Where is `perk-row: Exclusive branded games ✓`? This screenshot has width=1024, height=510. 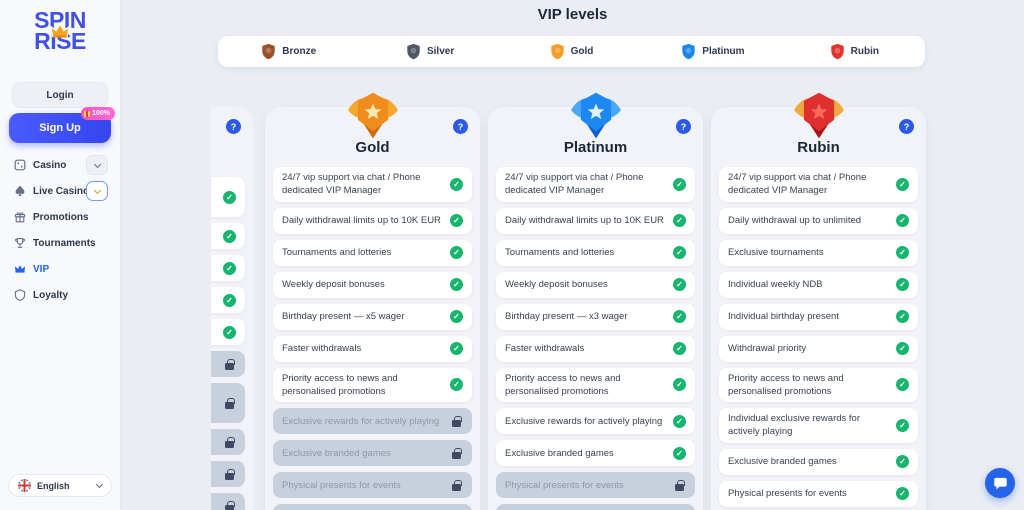
perk-row: Exclusive branded games ✓ is located at coordinates (595, 453).